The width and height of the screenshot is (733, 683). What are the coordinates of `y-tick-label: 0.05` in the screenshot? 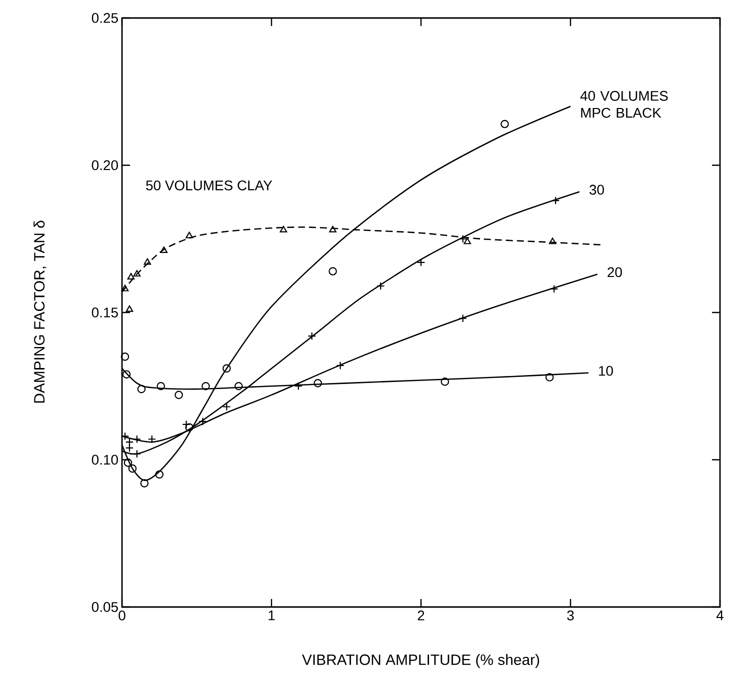 It's located at (105, 607).